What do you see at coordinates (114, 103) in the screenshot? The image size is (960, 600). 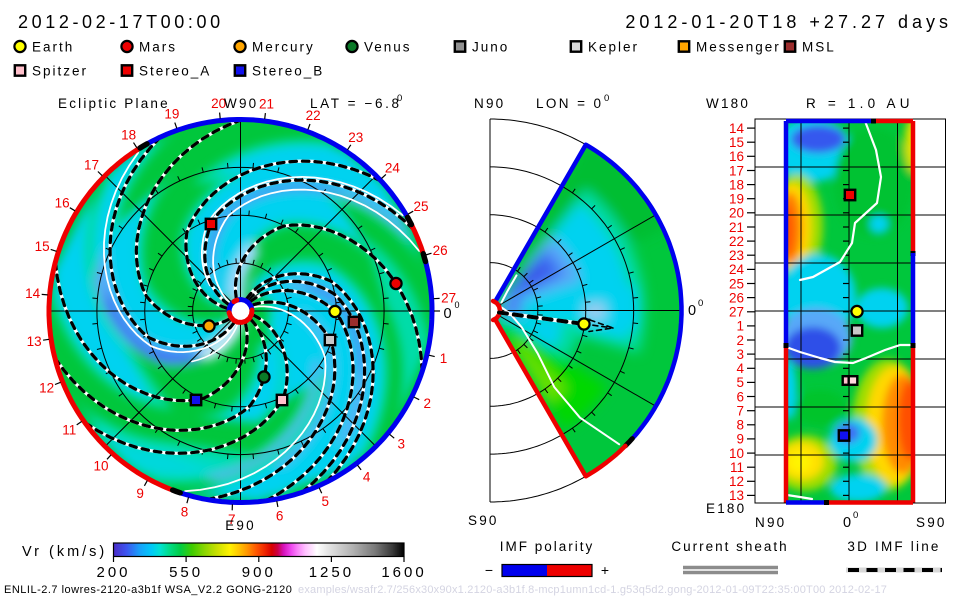 I see `svg-text: Ecliptic Plane` at bounding box center [114, 103].